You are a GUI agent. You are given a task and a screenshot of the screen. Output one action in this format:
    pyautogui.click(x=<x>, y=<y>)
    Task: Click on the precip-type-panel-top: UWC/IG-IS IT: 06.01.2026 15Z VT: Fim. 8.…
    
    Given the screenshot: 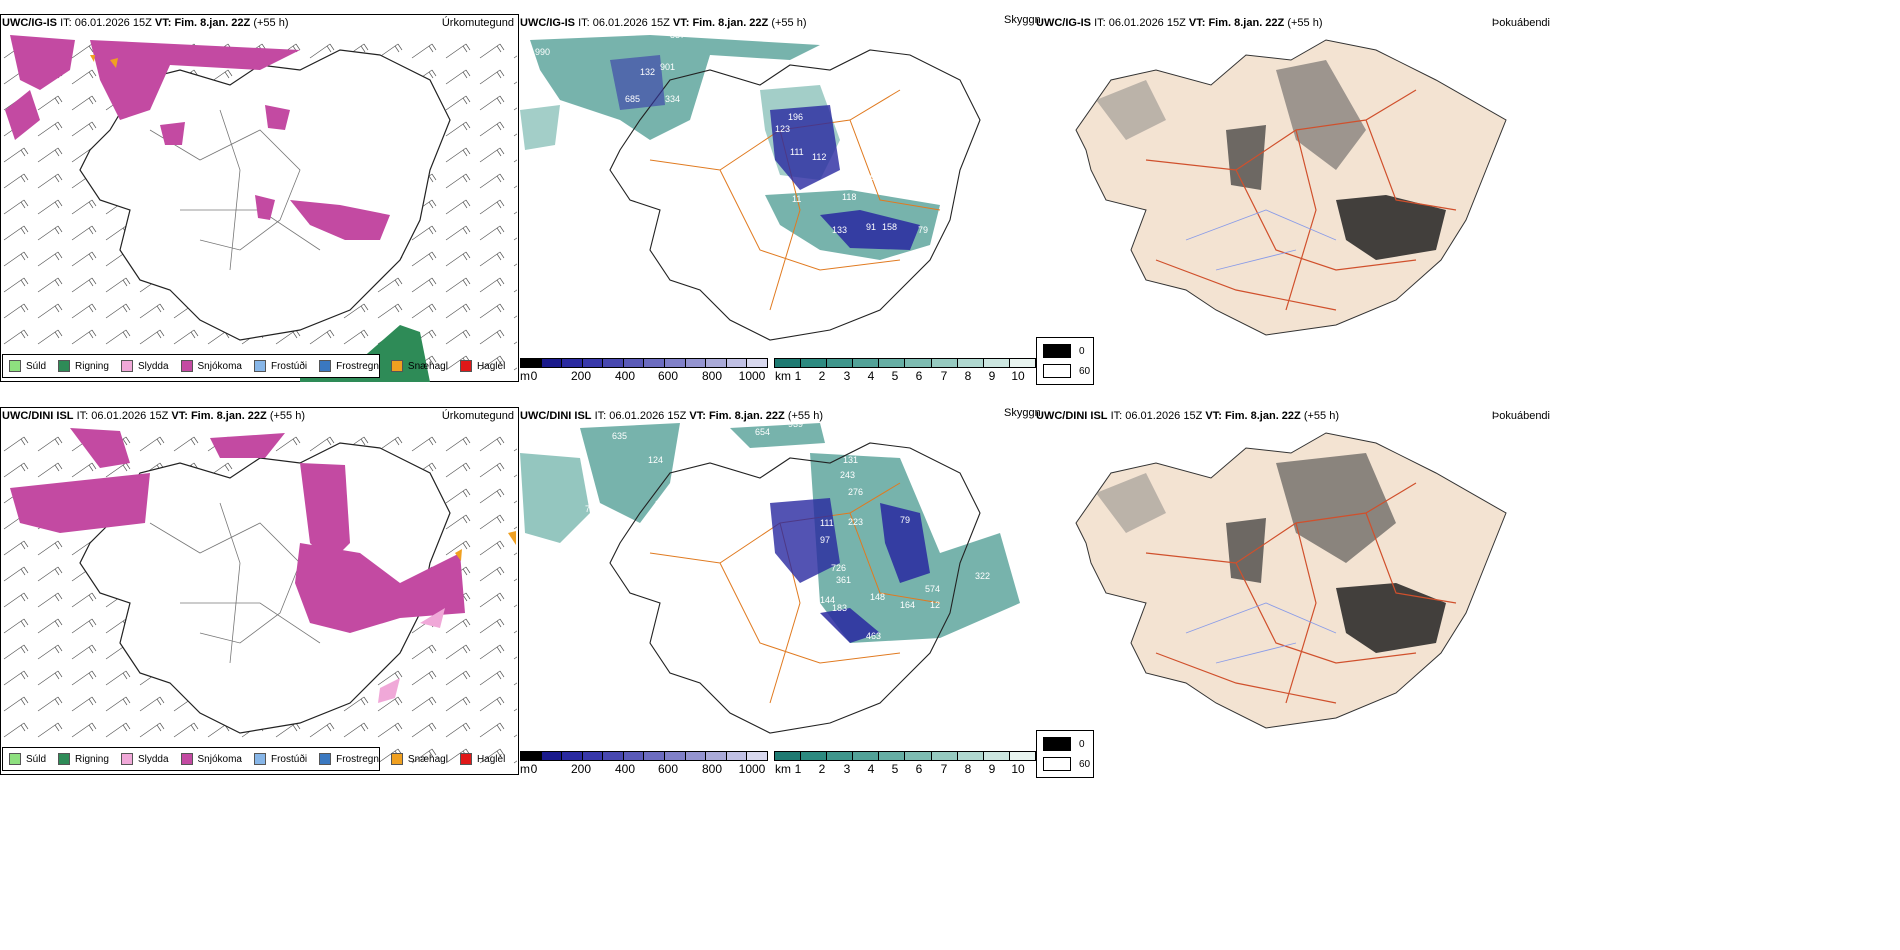 What is the action you would take?
    pyautogui.click(x=260, y=196)
    